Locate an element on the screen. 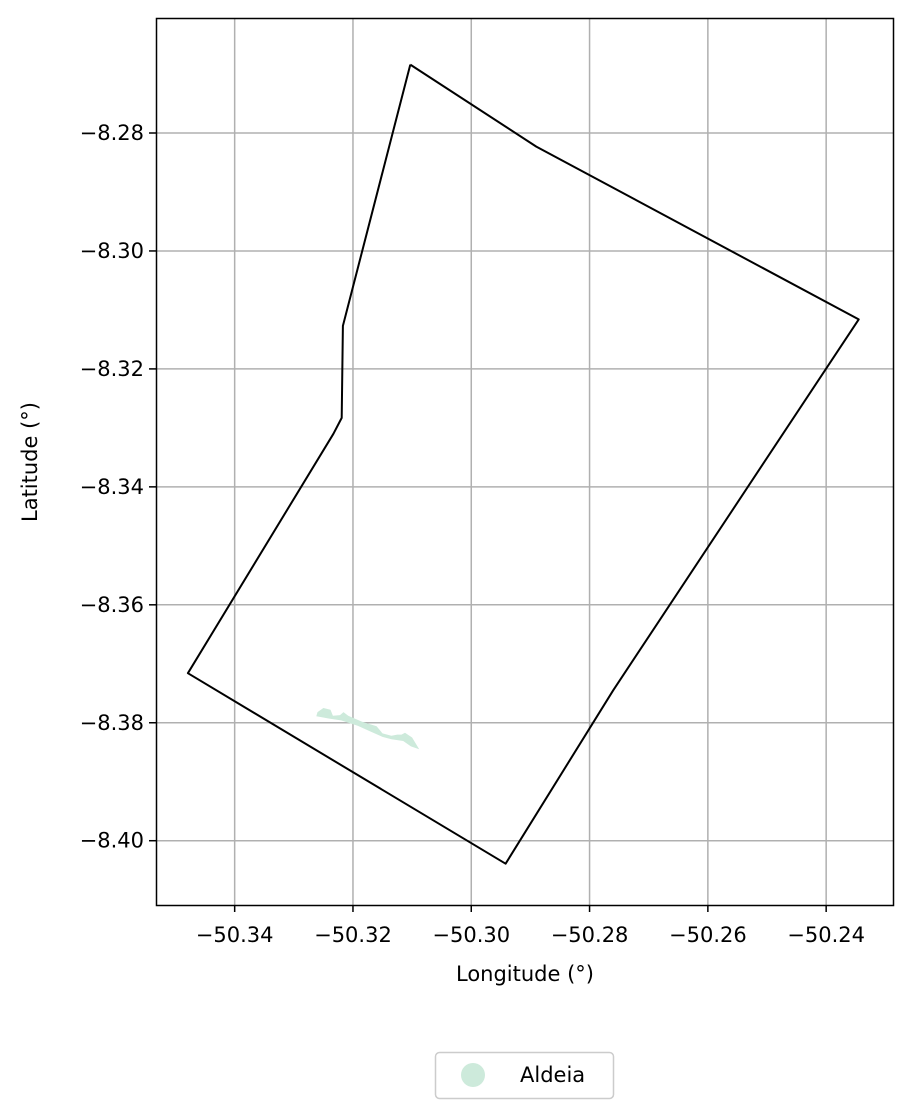 This screenshot has width=912, height=1119. x-tick-label-4: −50.26 is located at coordinates (708, 935).